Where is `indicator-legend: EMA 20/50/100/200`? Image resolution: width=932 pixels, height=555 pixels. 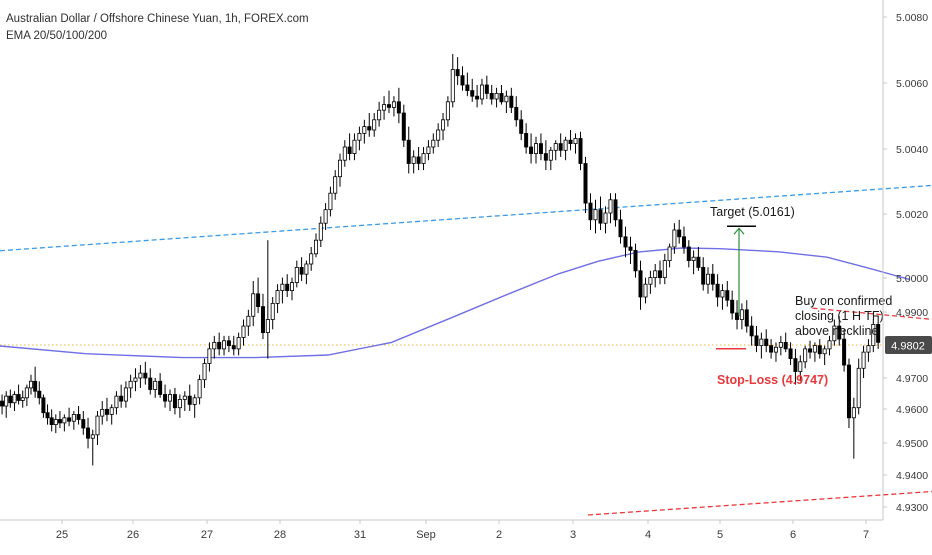
indicator-legend: EMA 20/50/100/200 is located at coordinates (57, 36).